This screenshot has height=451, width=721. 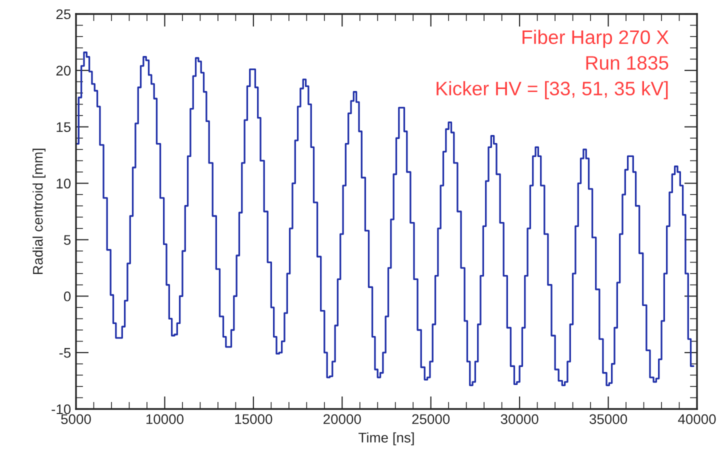 What do you see at coordinates (386, 439) in the screenshot?
I see `x-axis-title: Time [ns]` at bounding box center [386, 439].